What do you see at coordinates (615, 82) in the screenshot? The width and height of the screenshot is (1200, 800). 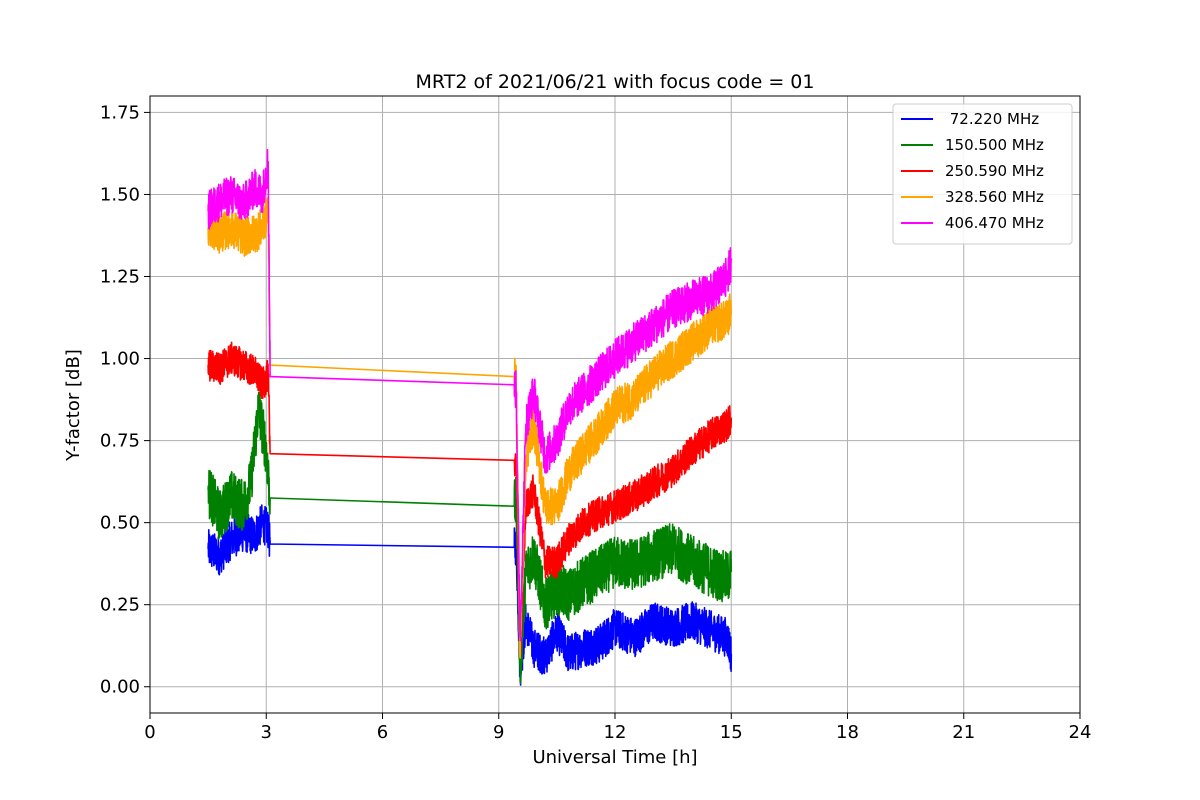 I see `chart-title: MRT2 of 2021/06/21 with focus code = 01` at bounding box center [615, 82].